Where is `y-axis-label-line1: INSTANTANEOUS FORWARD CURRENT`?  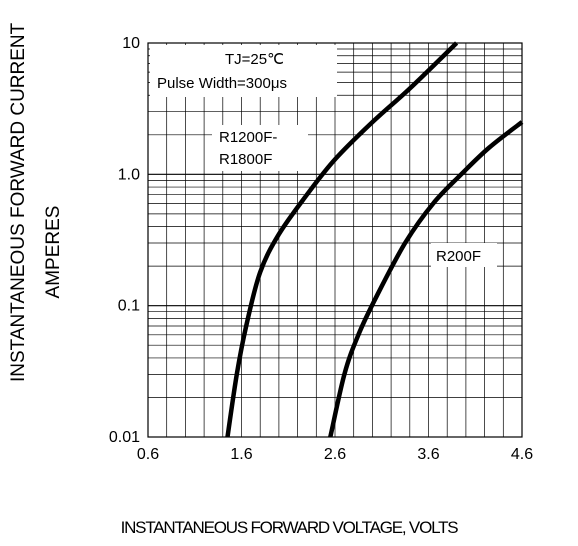 y-axis-label-line1: INSTANTANEOUS FORWARD CURRENT is located at coordinates (18, 202).